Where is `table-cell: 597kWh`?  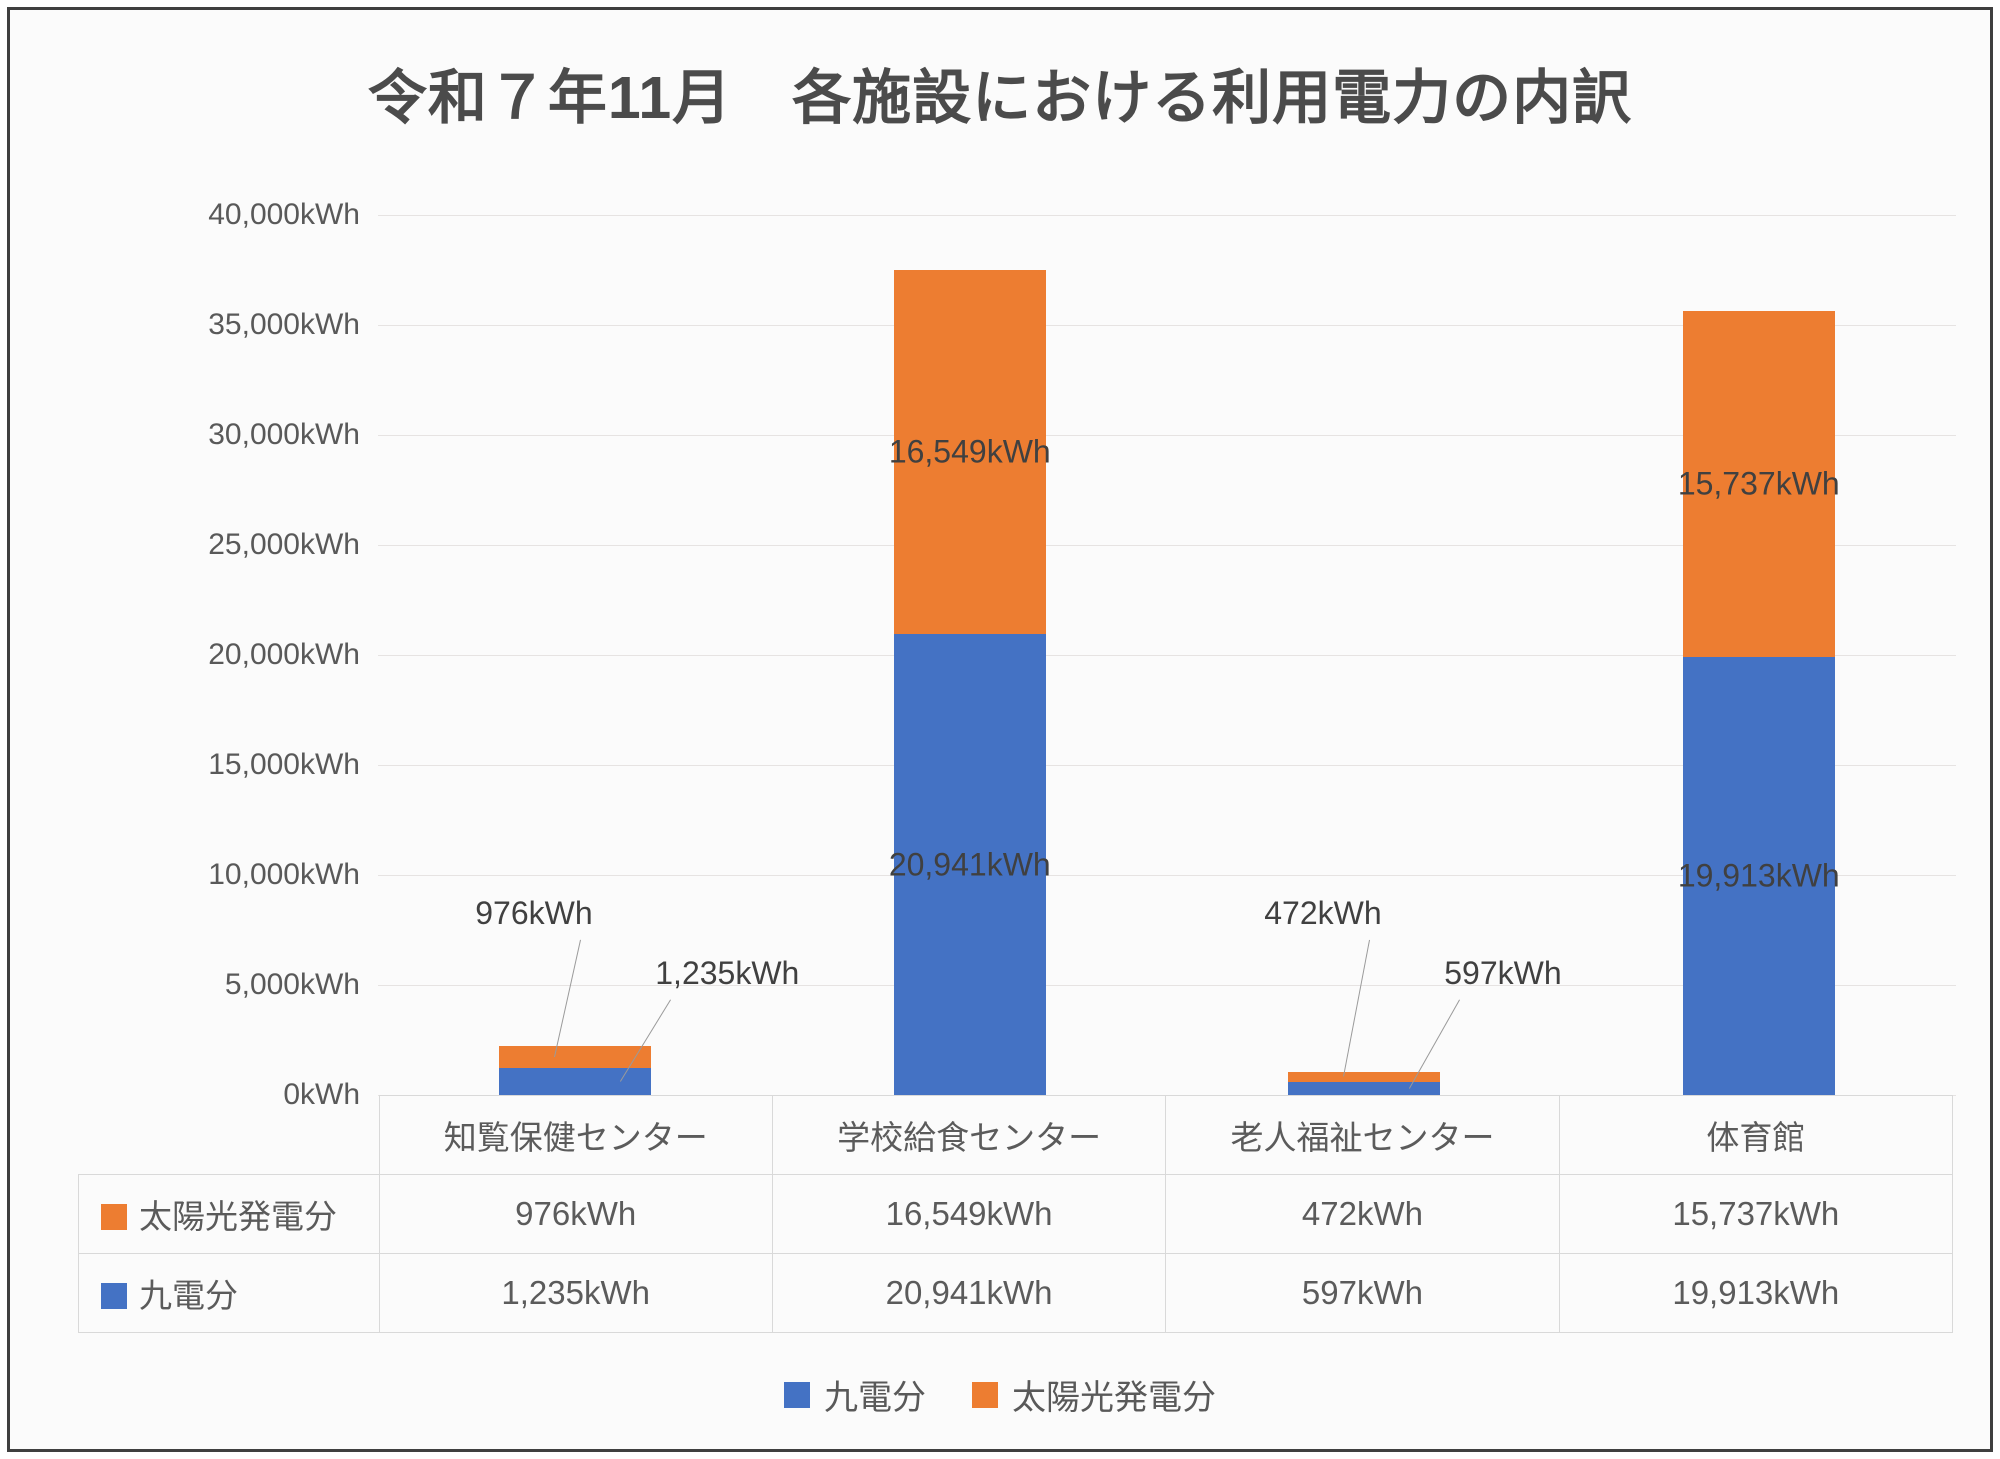 table-cell: 597kWh is located at coordinates (1362, 1293).